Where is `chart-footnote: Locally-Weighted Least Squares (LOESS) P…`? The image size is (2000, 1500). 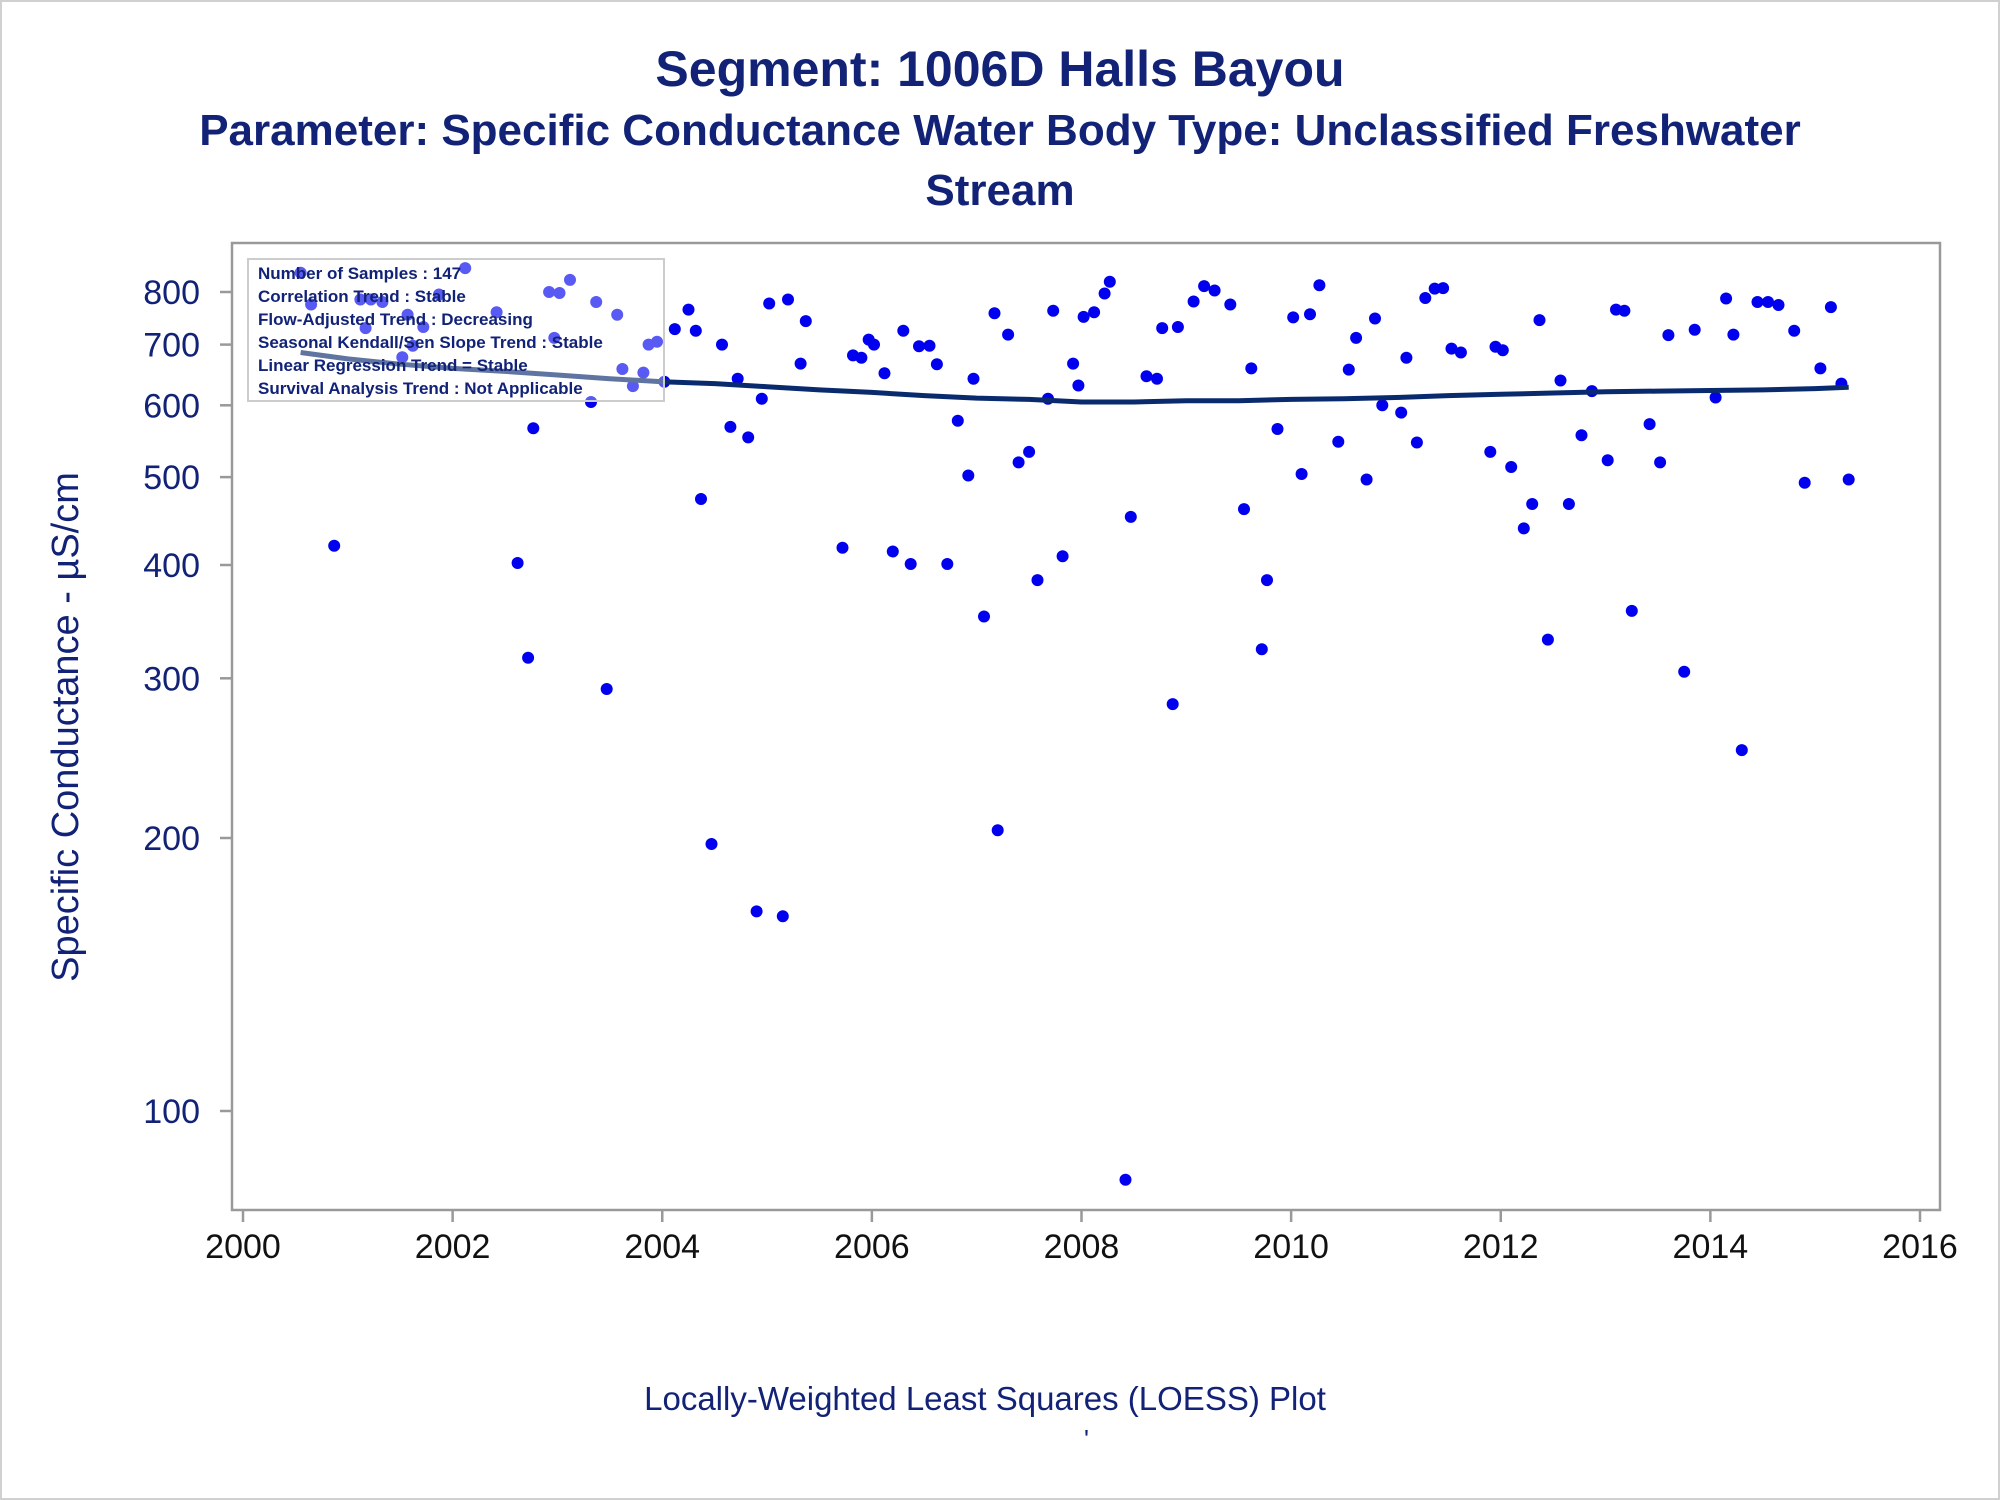 chart-footnote: Locally-Weighted Least Squares (LOESS) P… is located at coordinates (985, 1398).